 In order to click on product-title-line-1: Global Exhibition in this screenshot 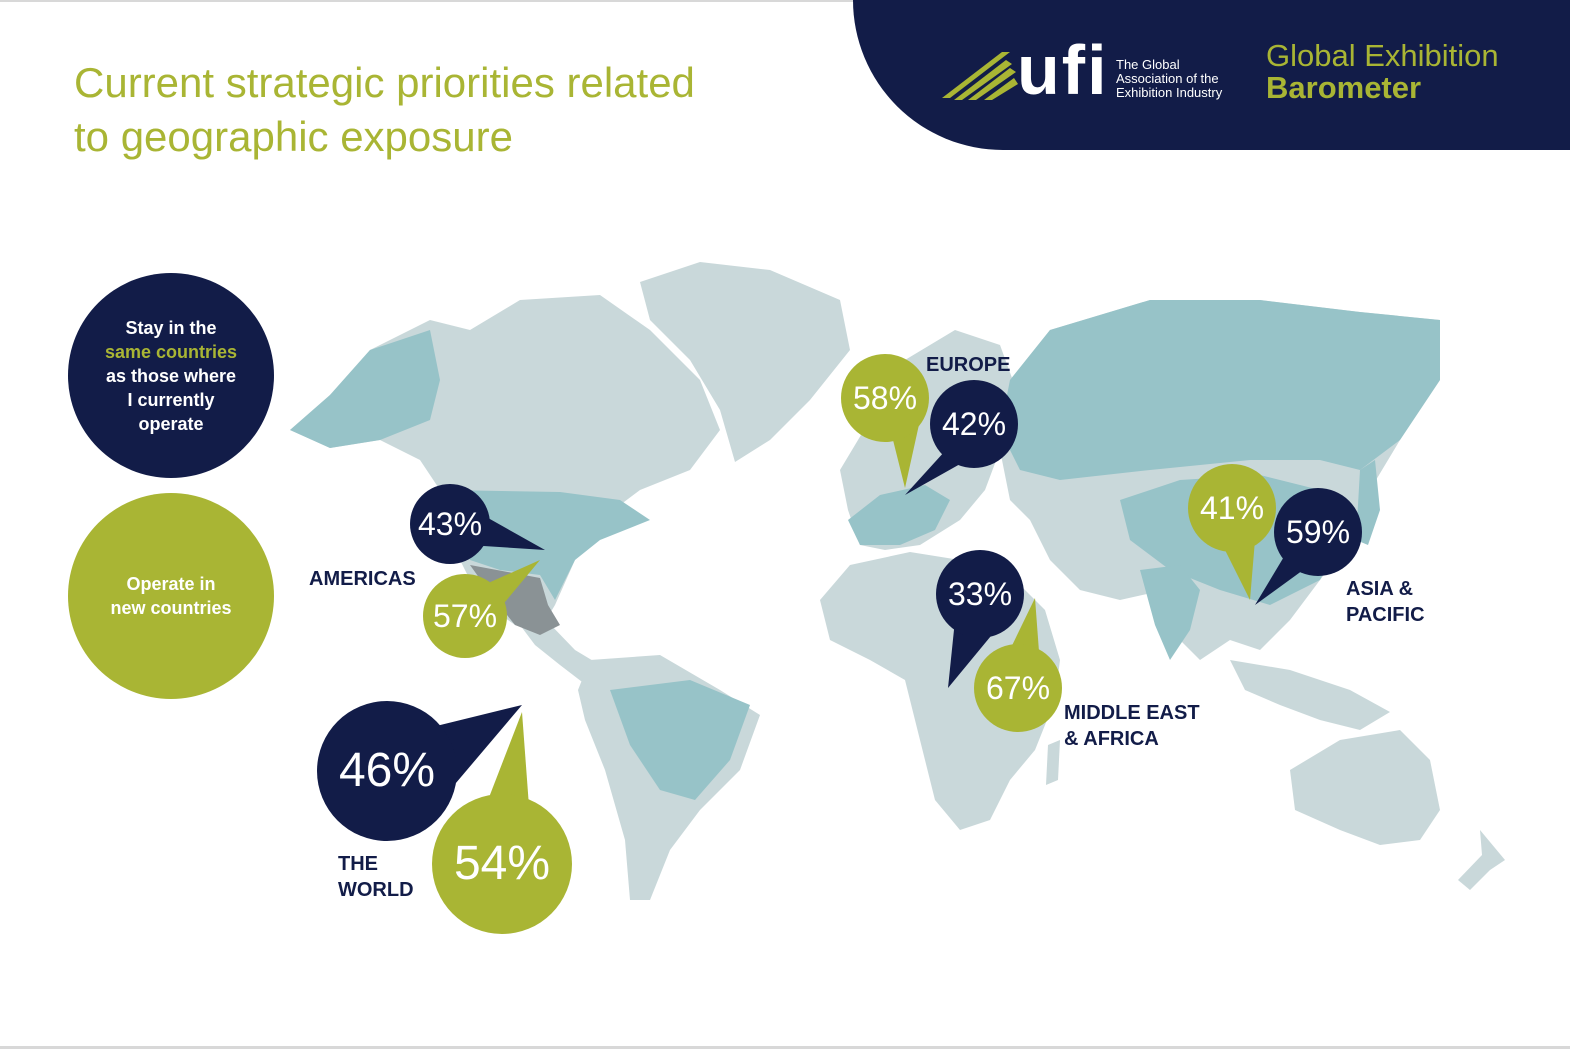, I will do `click(1382, 55)`.